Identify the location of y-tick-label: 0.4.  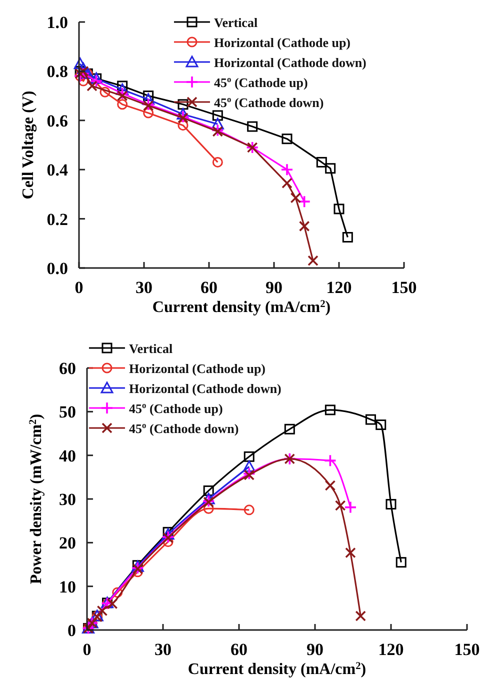
(57, 170).